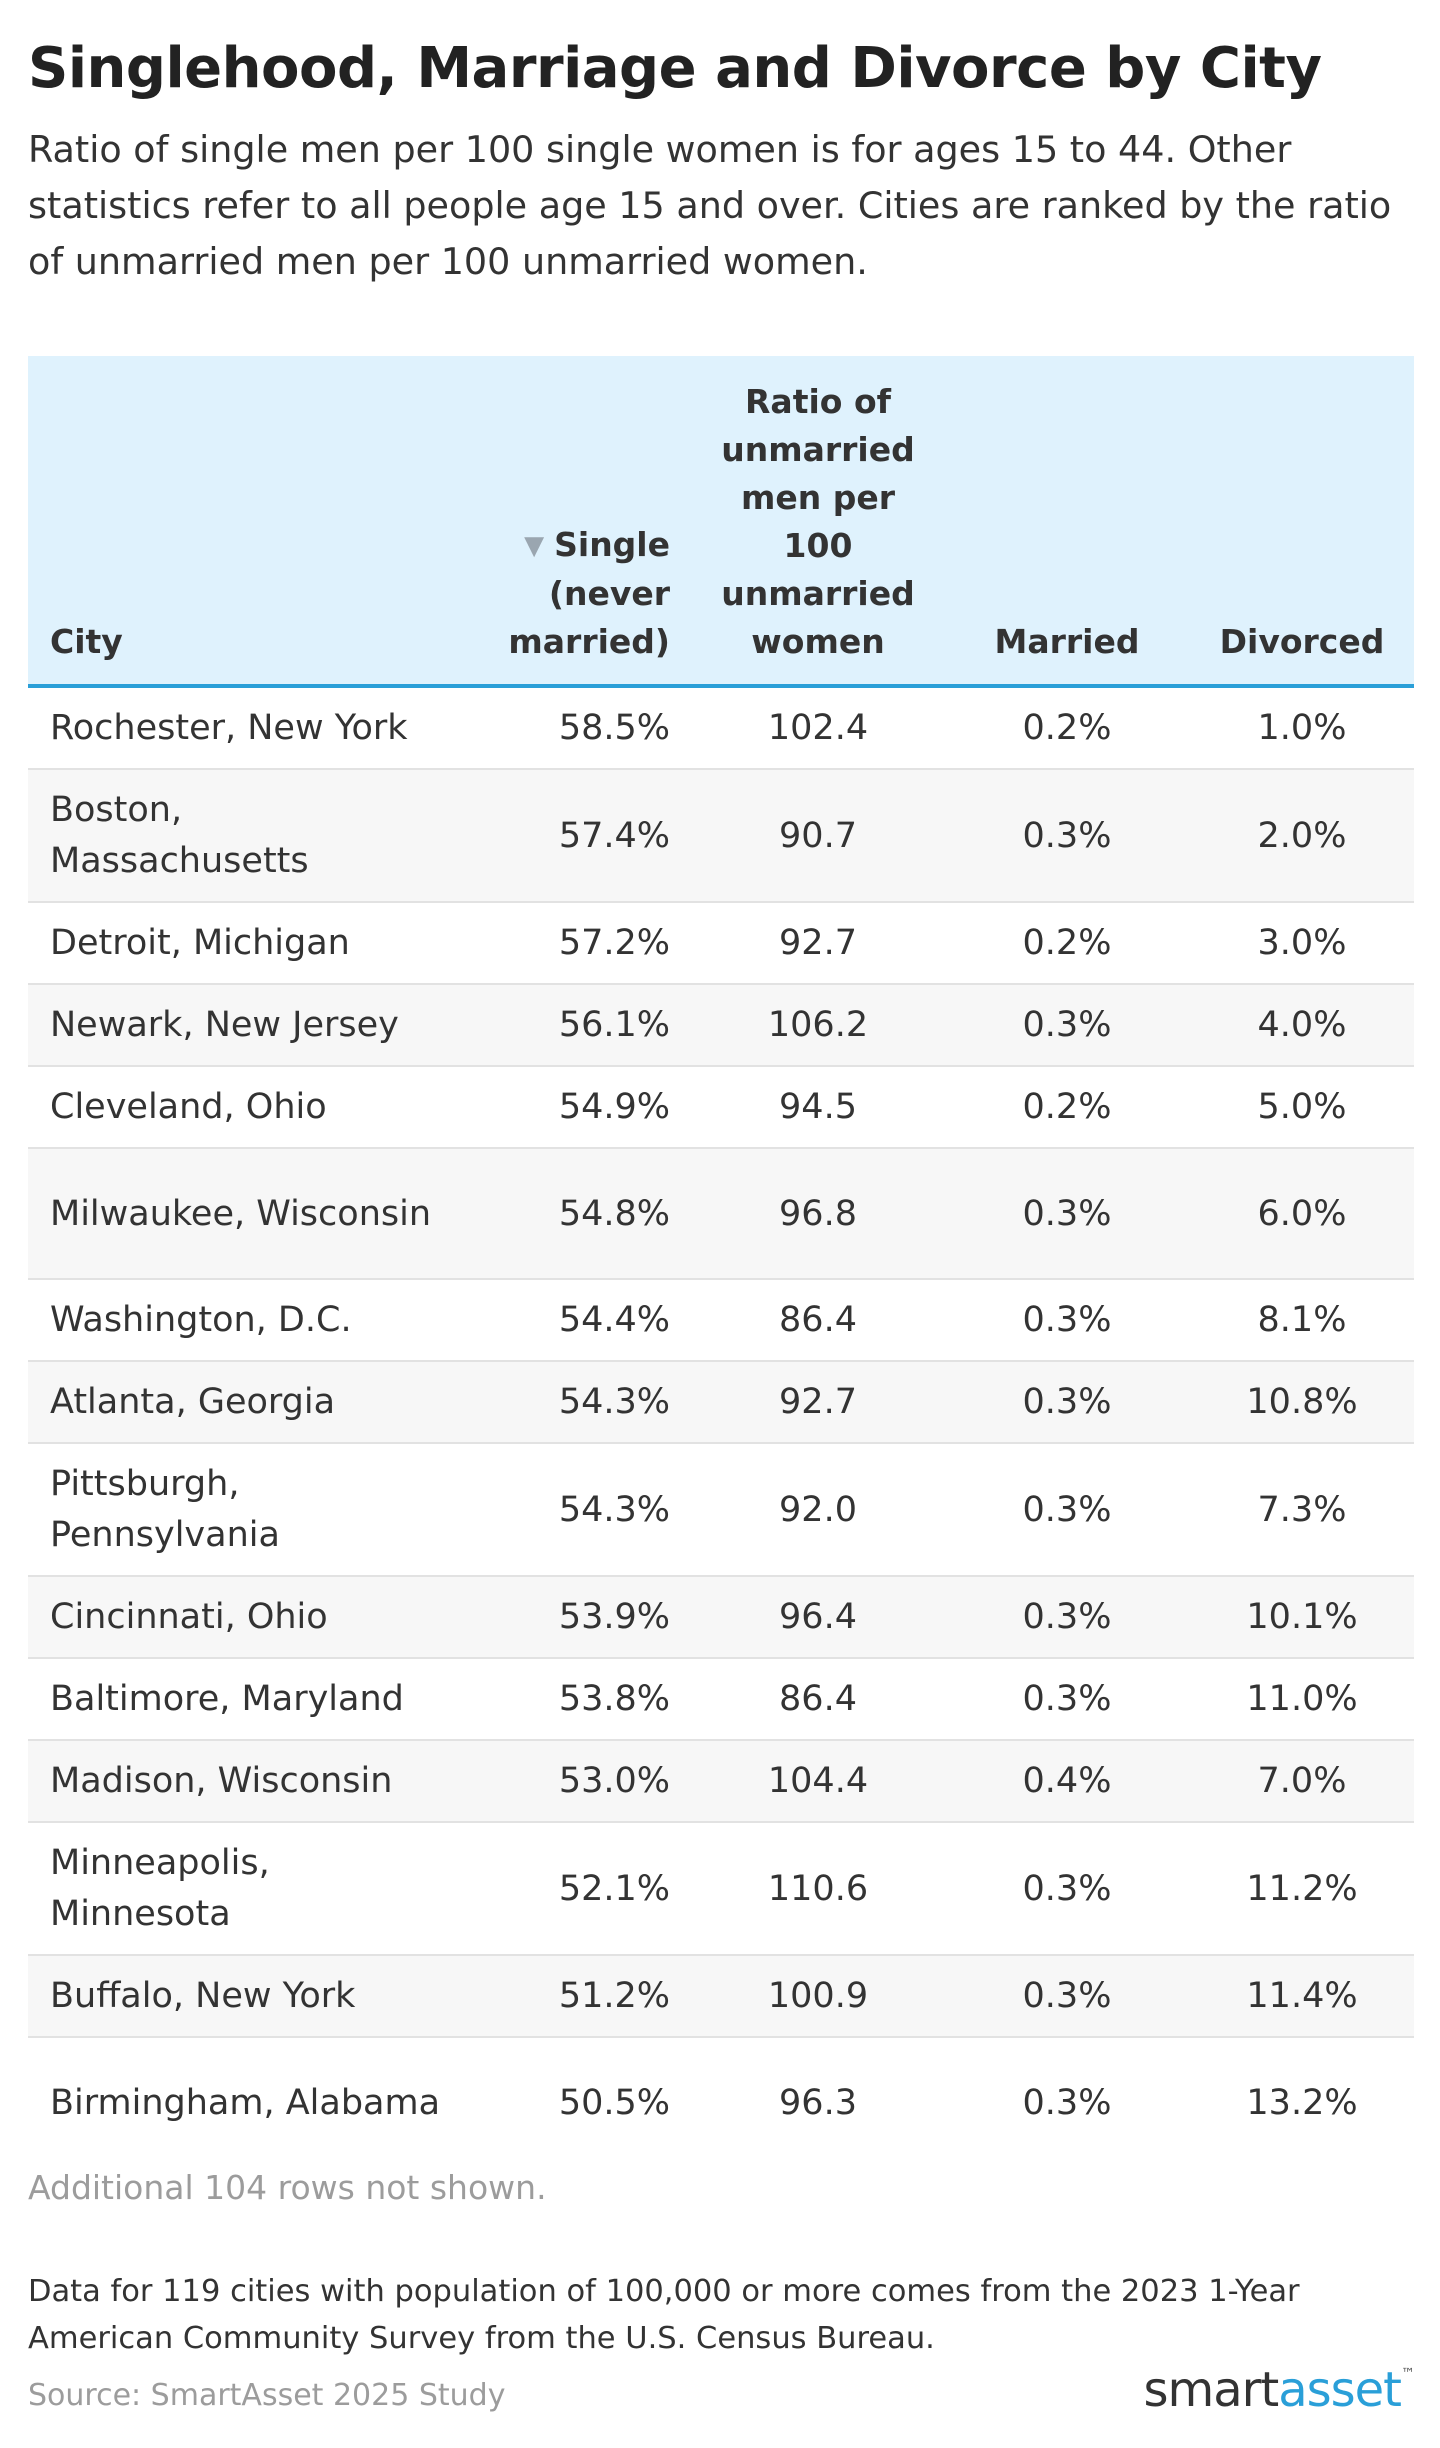 This screenshot has height=2448, width=1440. I want to click on cell-single: 54.9%, so click(580, 1107).